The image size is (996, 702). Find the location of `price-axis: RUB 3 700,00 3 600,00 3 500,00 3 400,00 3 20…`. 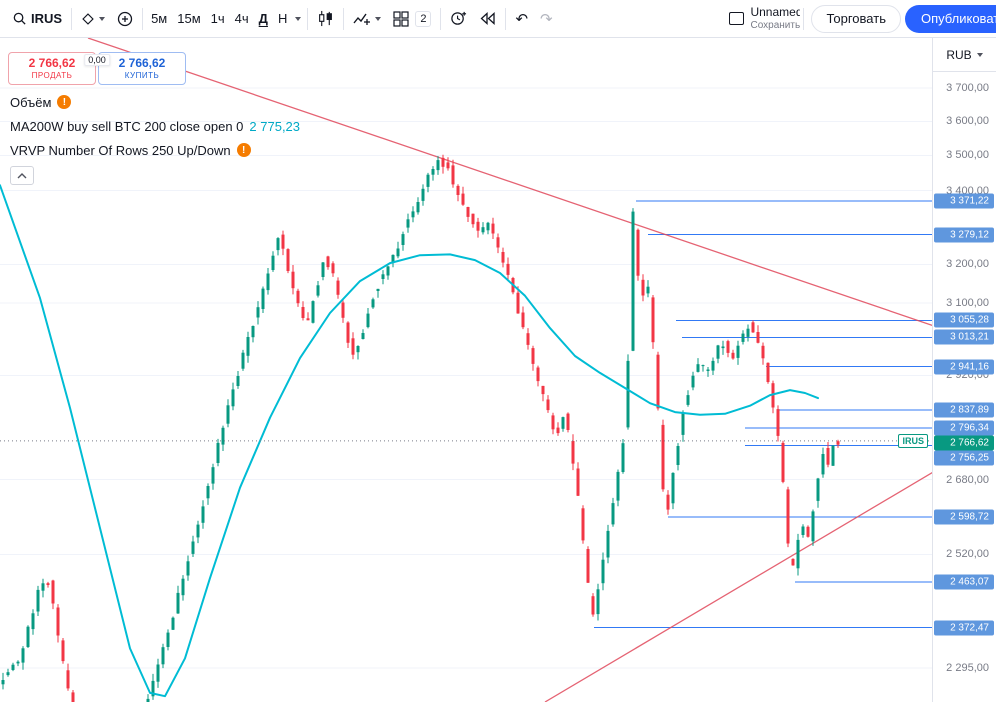

price-axis: RUB 3 700,00 3 600,00 3 500,00 3 400,00 3 20… is located at coordinates (964, 370).